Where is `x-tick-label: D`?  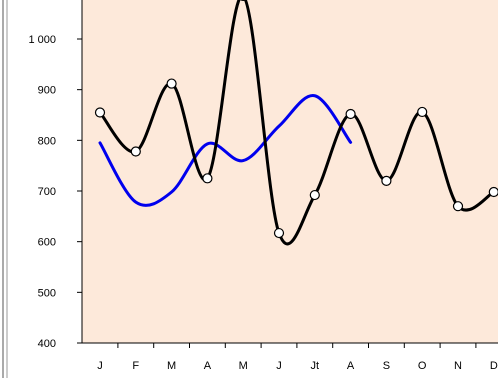
x-tick-label: D is located at coordinates (494, 366).